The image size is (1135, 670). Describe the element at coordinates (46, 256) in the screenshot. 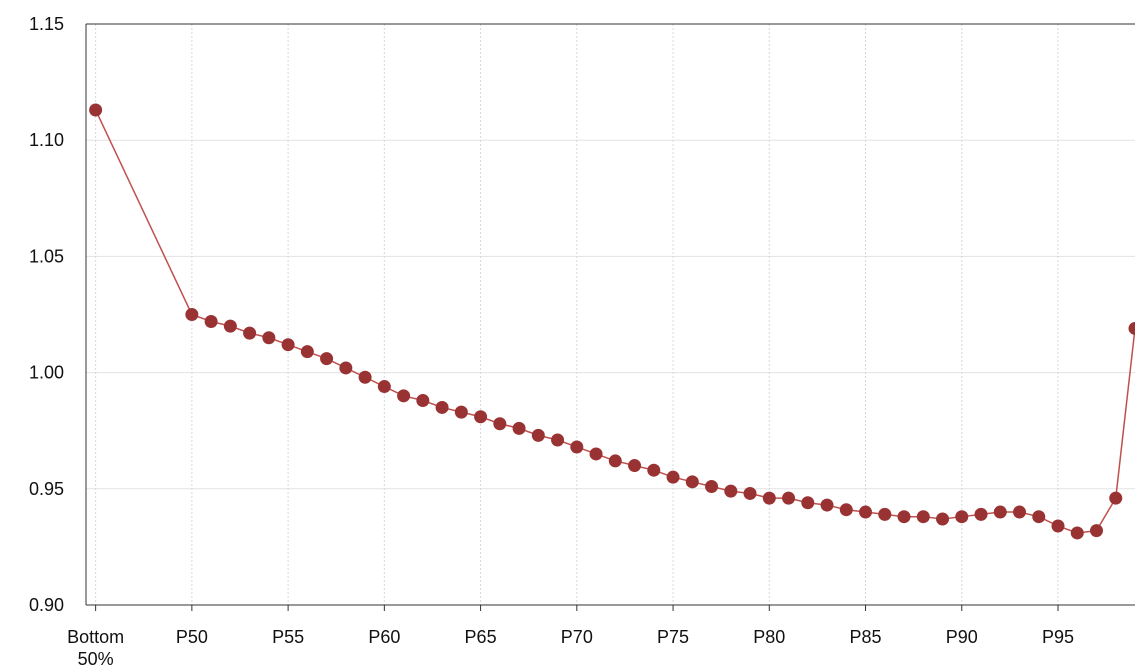

I see `y-tick-label: 1.05` at that location.